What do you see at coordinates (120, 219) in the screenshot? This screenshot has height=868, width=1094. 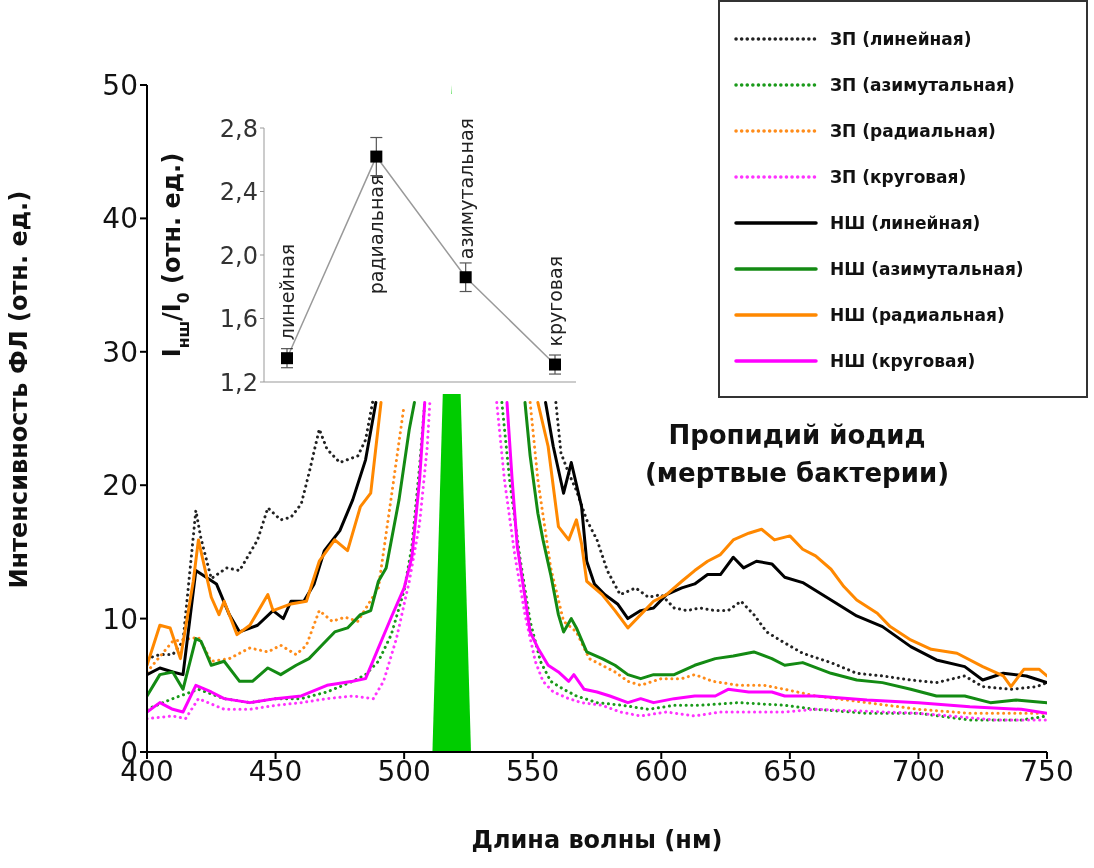 I see `y-tick-label: 40` at bounding box center [120, 219].